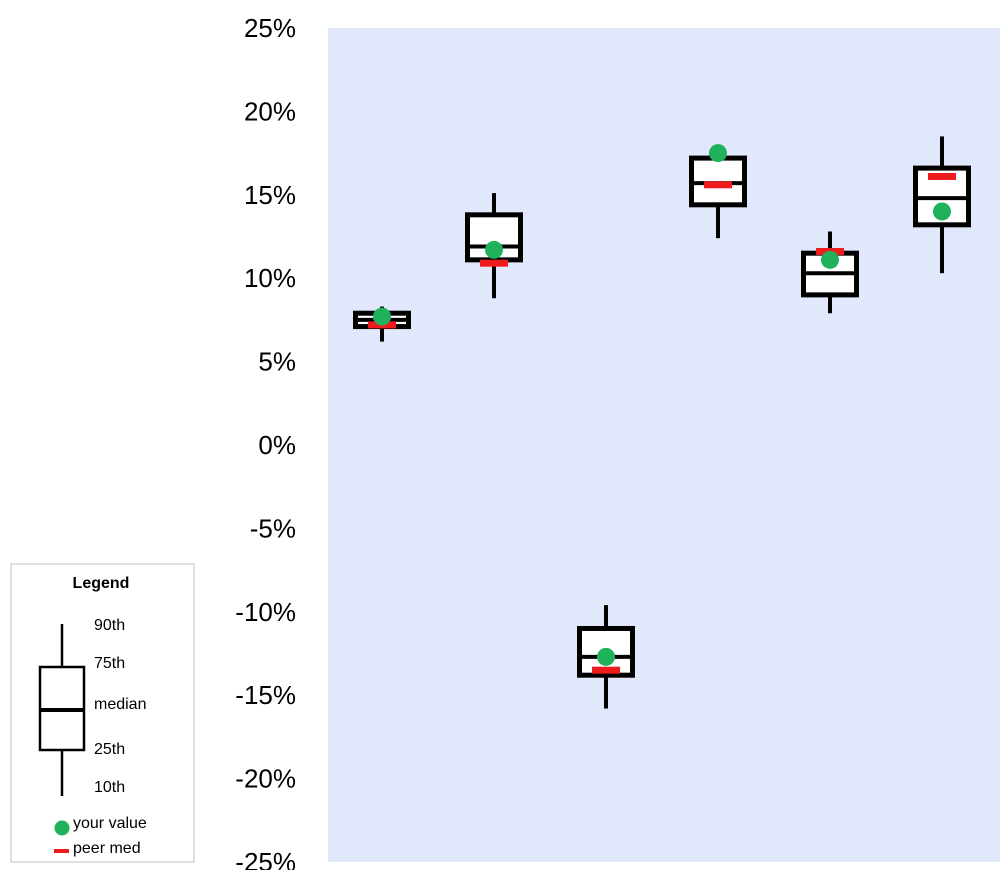 This screenshot has width=1001, height=870. I want to click on y-tick-label: 5%, so click(277, 362).